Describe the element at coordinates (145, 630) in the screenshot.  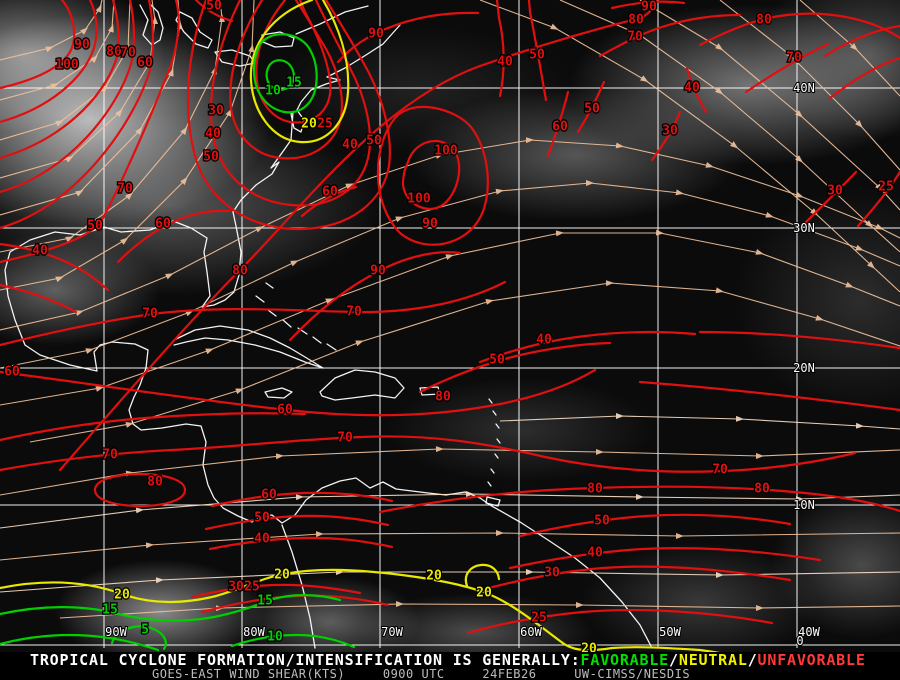
I see `shear-value-label: 5` at that location.